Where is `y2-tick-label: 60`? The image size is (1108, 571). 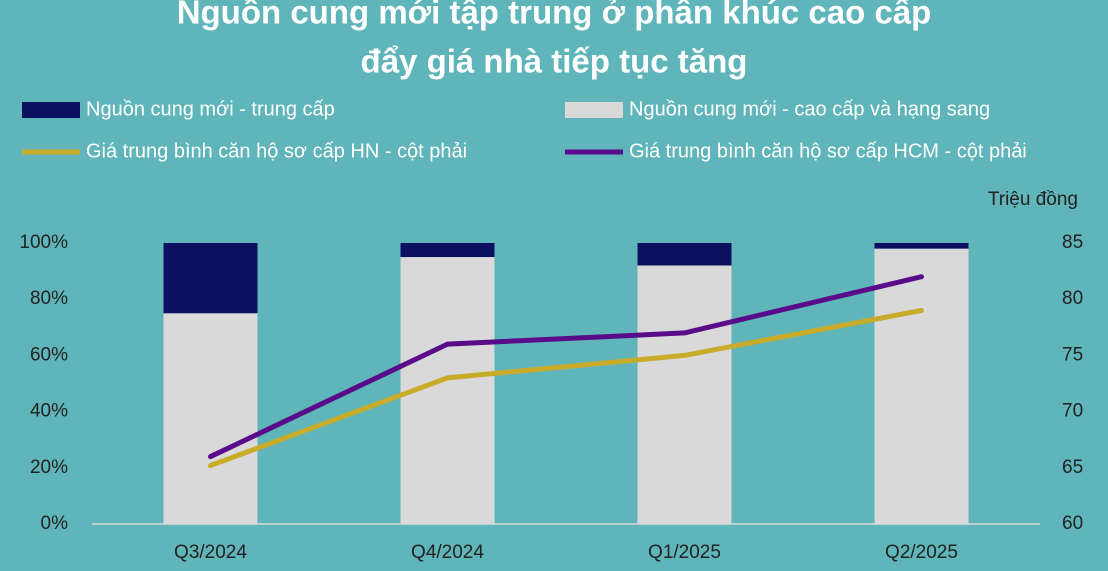 y2-tick-label: 60 is located at coordinates (1072, 523).